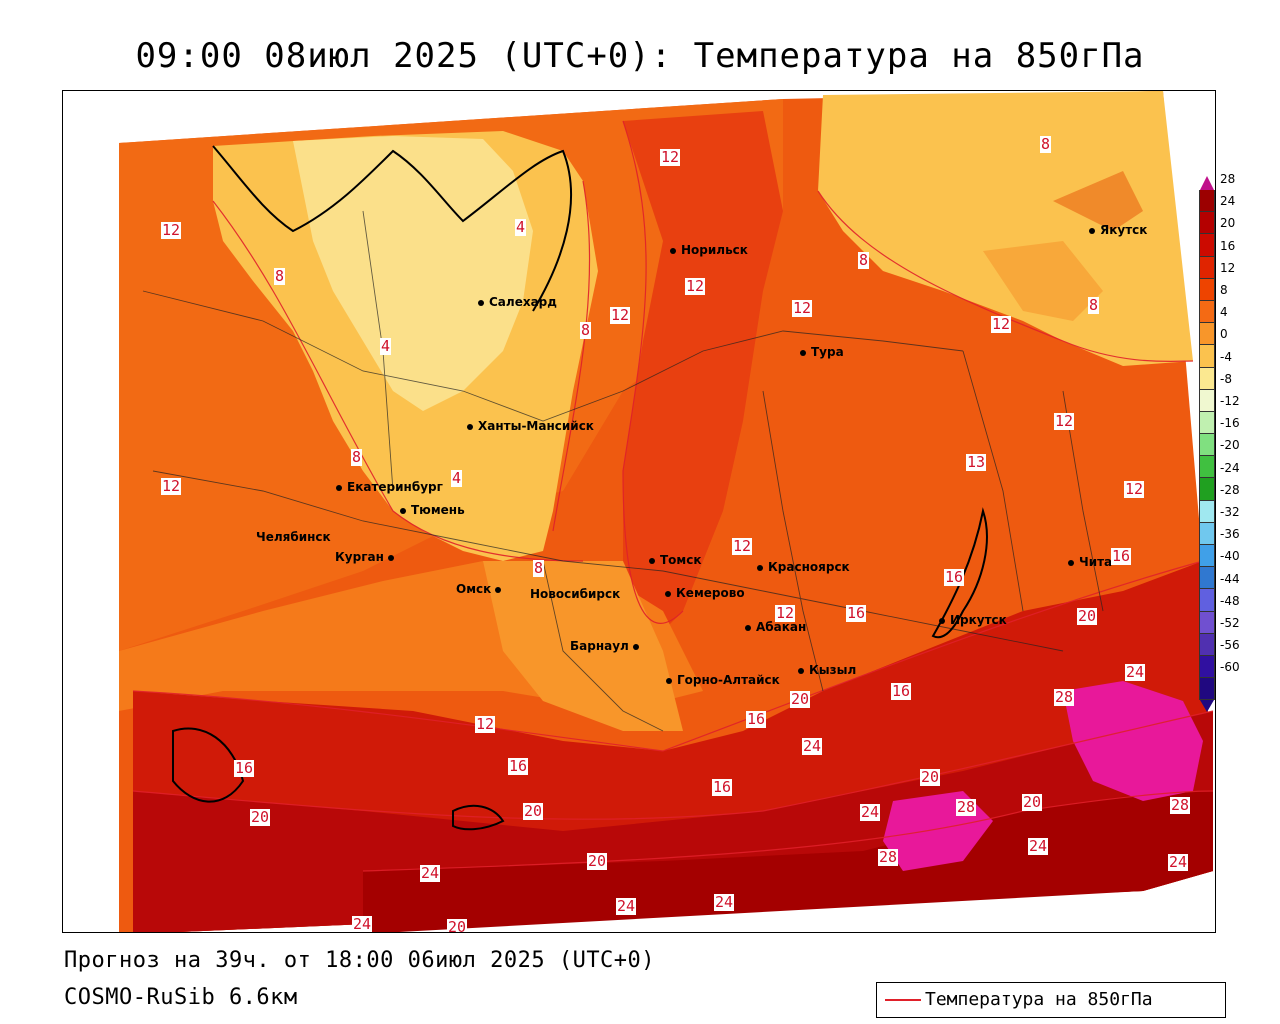  I want to click on scale-label: -28, so click(1230, 489).